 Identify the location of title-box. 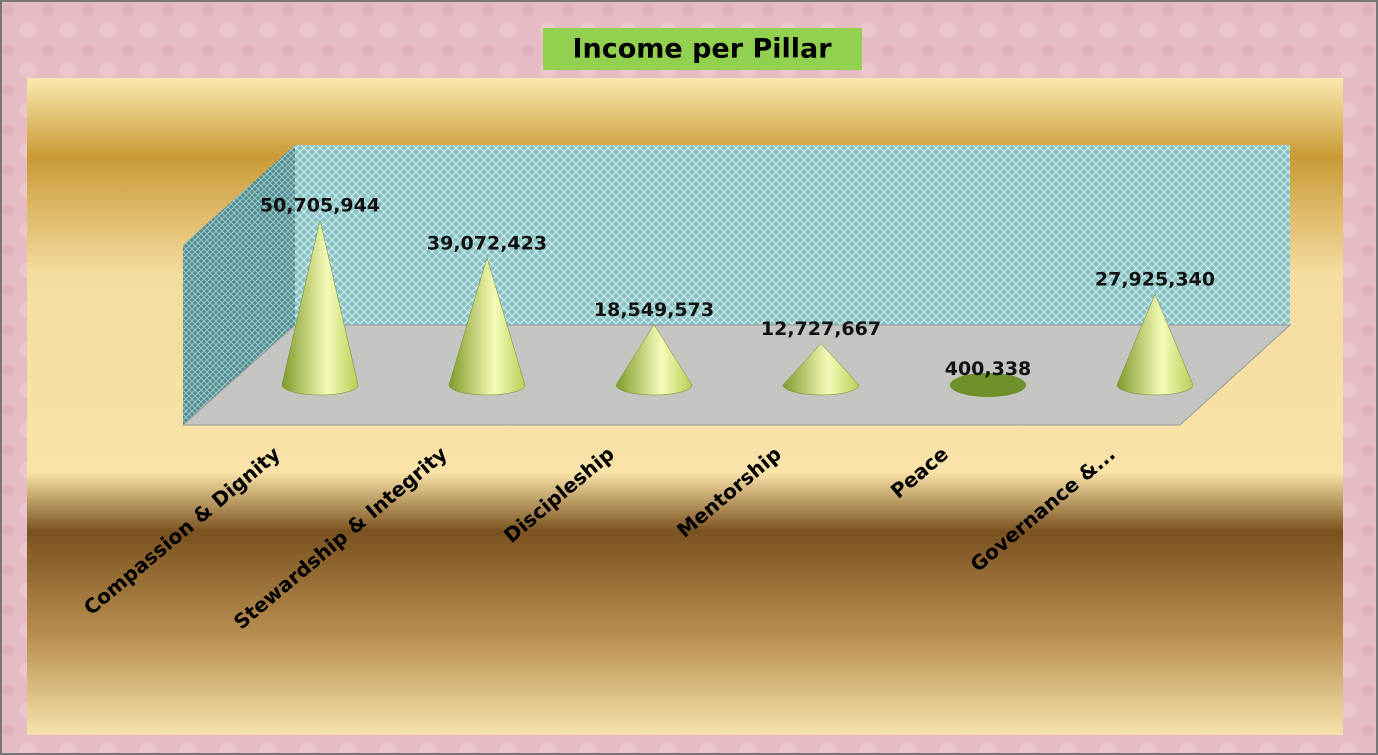
(702, 49).